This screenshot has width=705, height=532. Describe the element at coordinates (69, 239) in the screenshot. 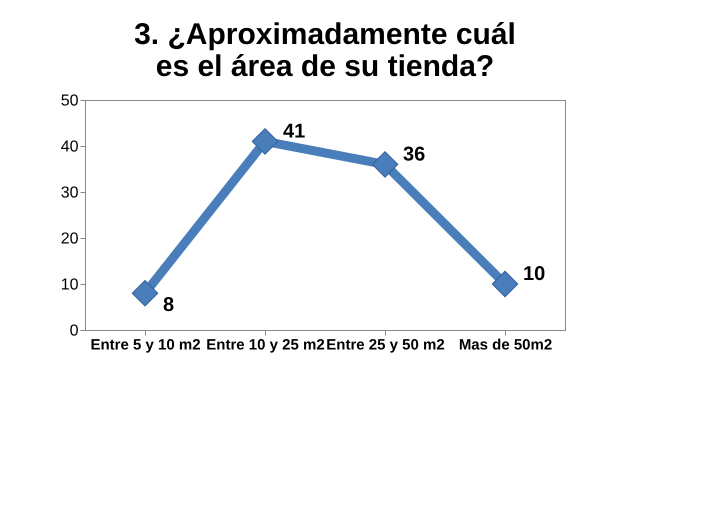

I see `y-tick-label: 20` at that location.